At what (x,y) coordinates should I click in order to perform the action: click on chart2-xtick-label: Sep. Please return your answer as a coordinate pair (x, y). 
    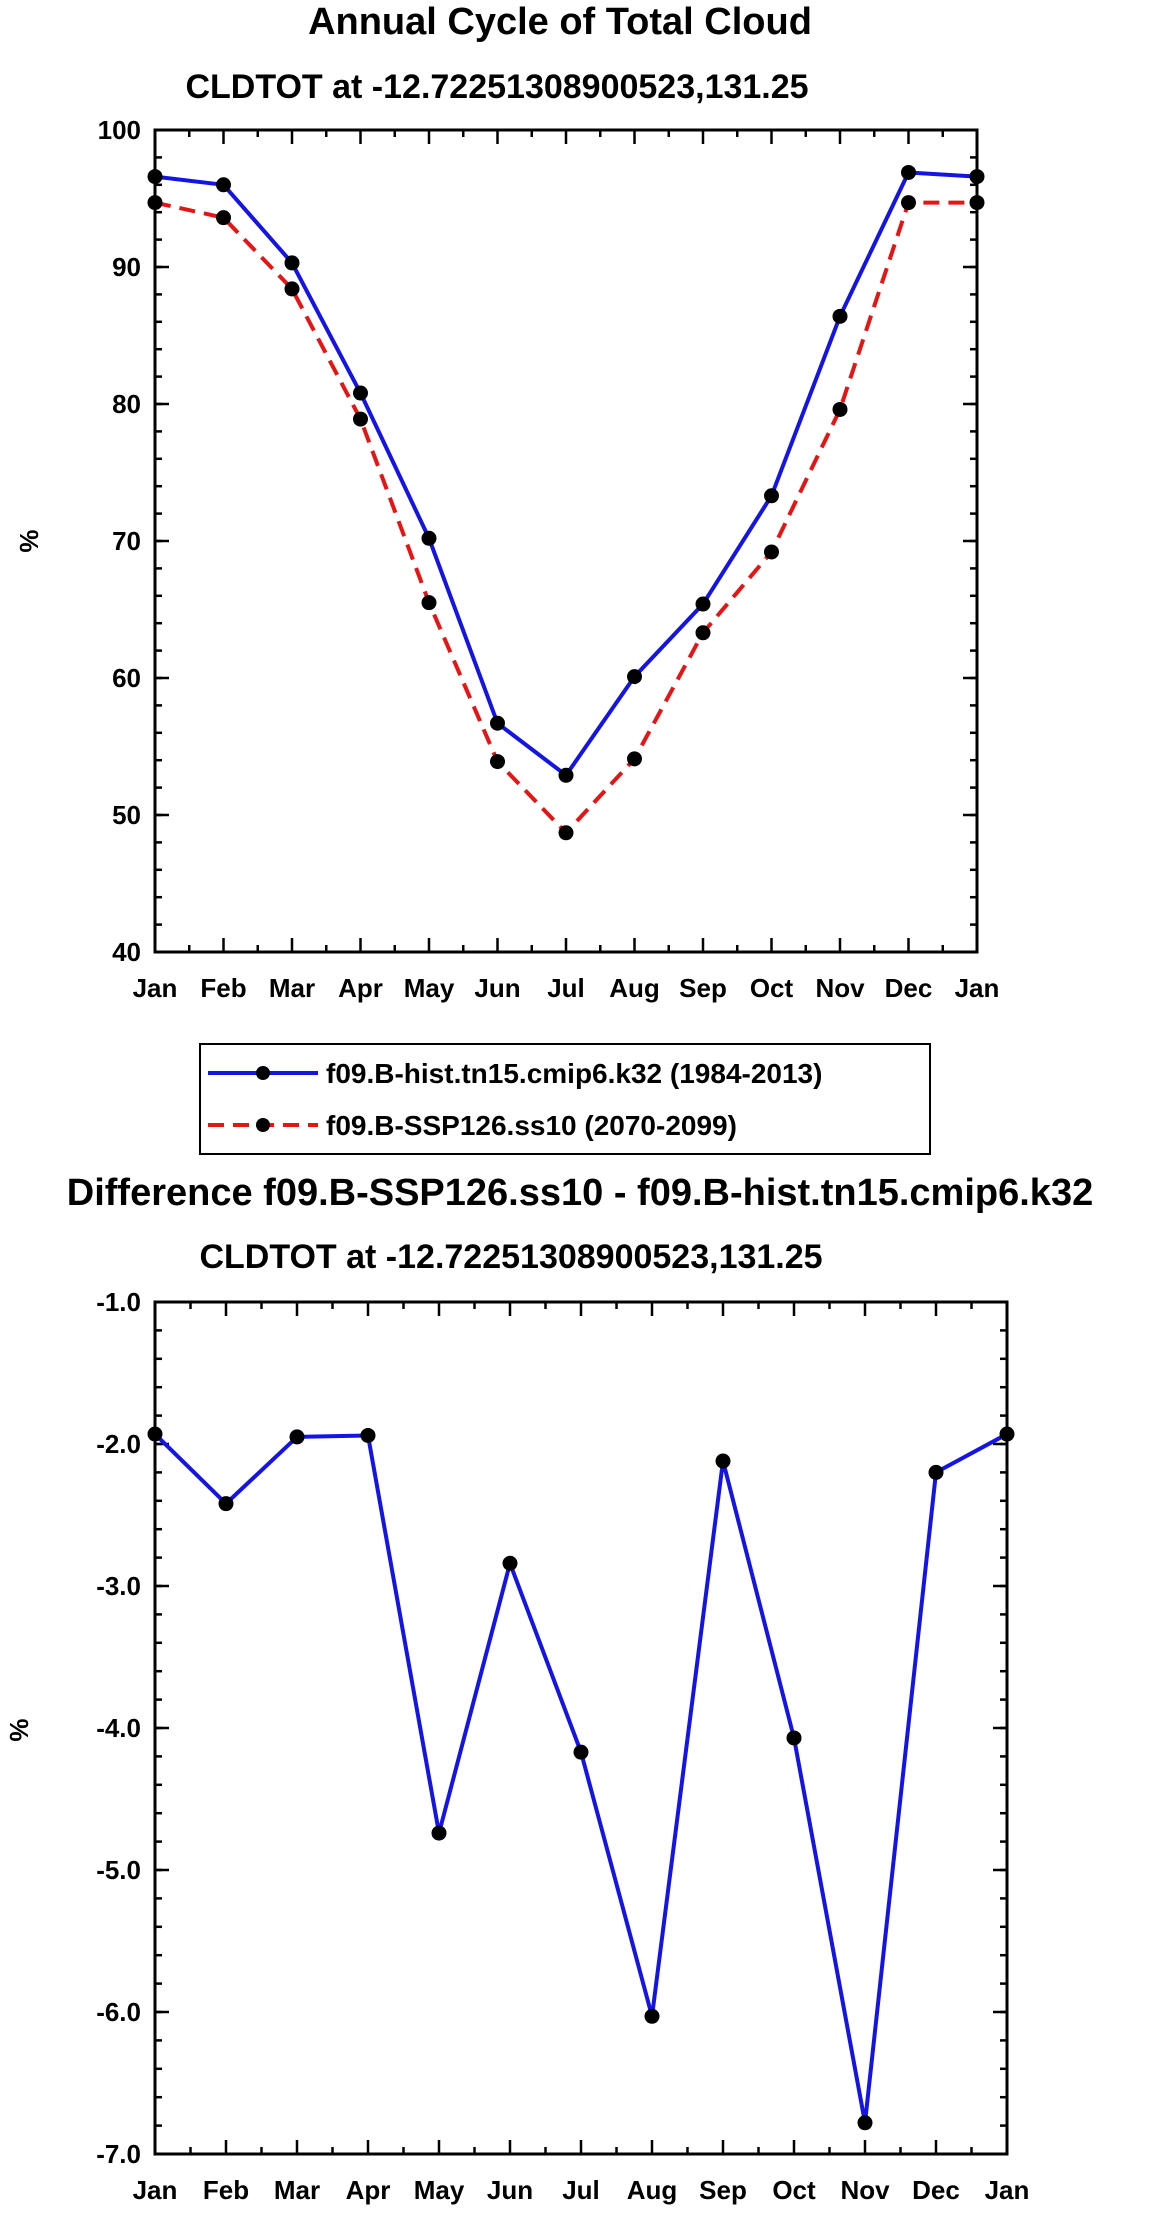
    Looking at the image, I should click on (723, 2190).